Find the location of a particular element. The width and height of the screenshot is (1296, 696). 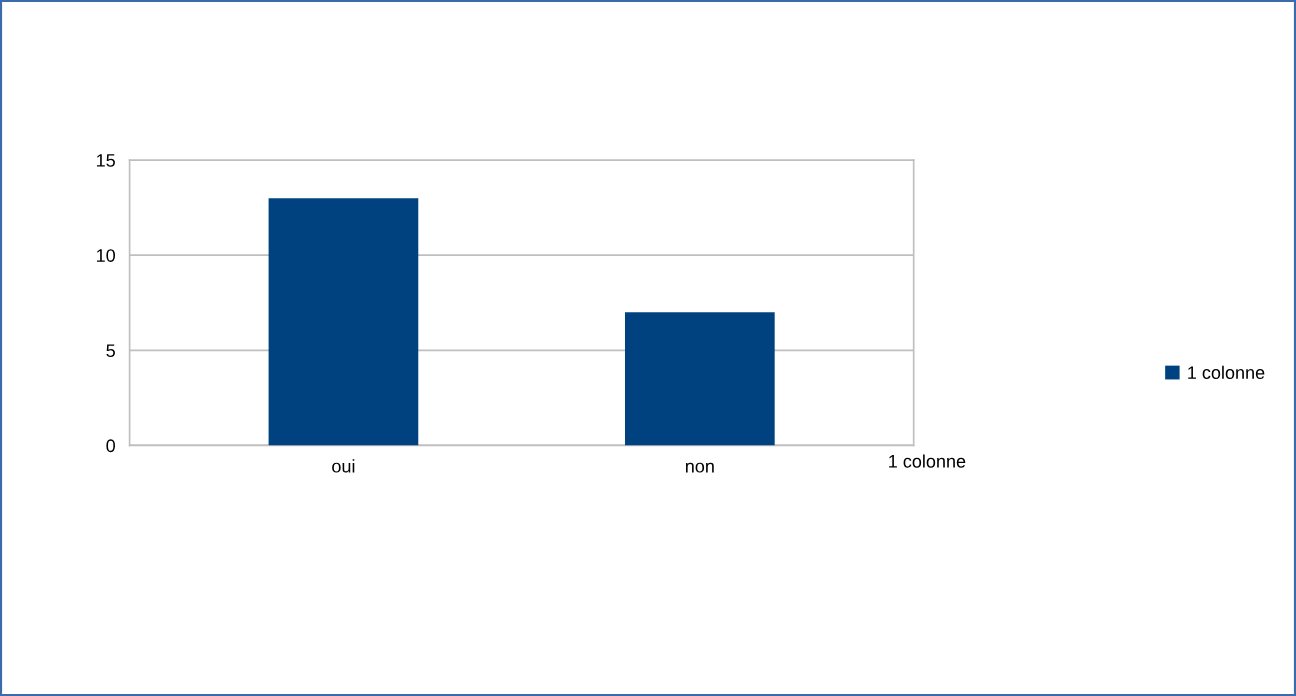

y-tick-label: 15 is located at coordinates (106, 160).